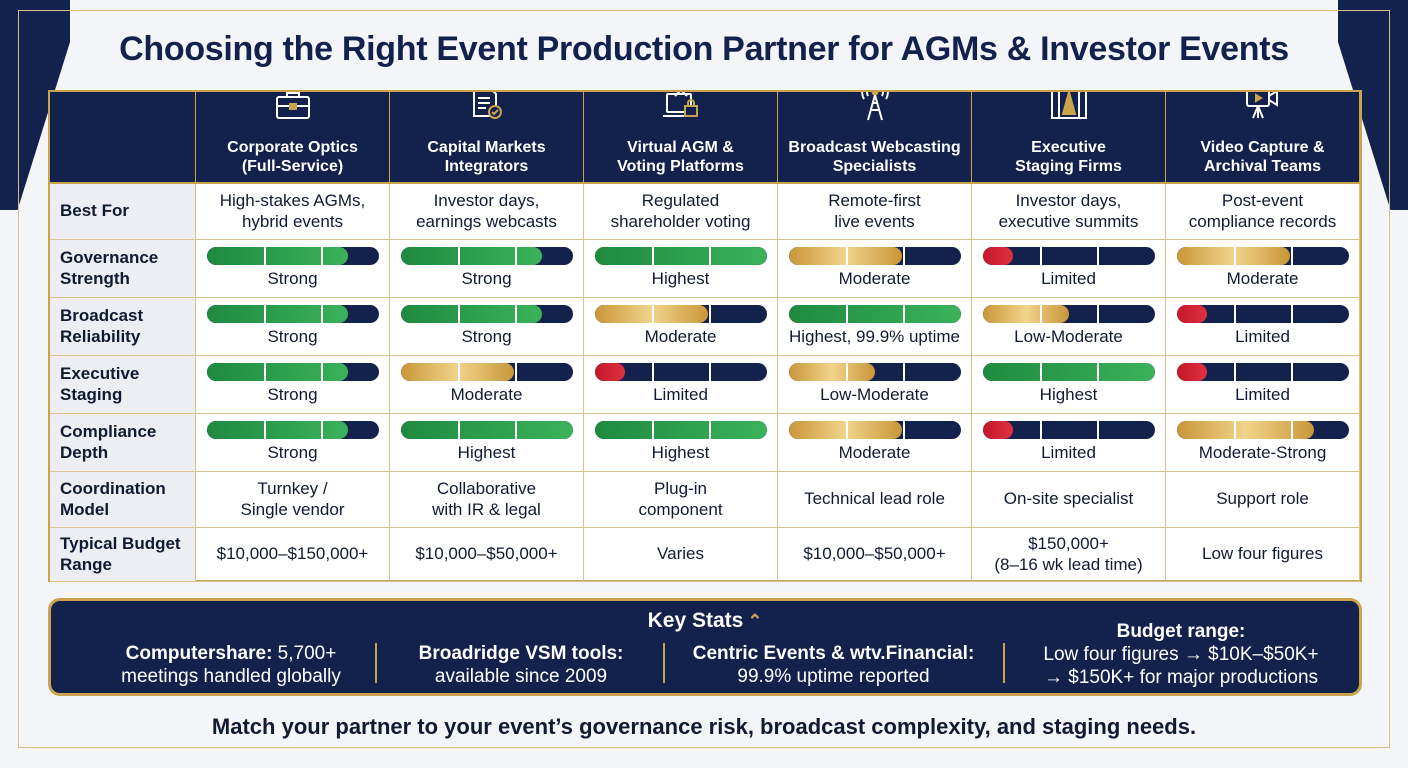 The height and width of the screenshot is (768, 1408). What do you see at coordinates (292, 166) in the screenshot?
I see `column-header-label: (Full-Service)` at bounding box center [292, 166].